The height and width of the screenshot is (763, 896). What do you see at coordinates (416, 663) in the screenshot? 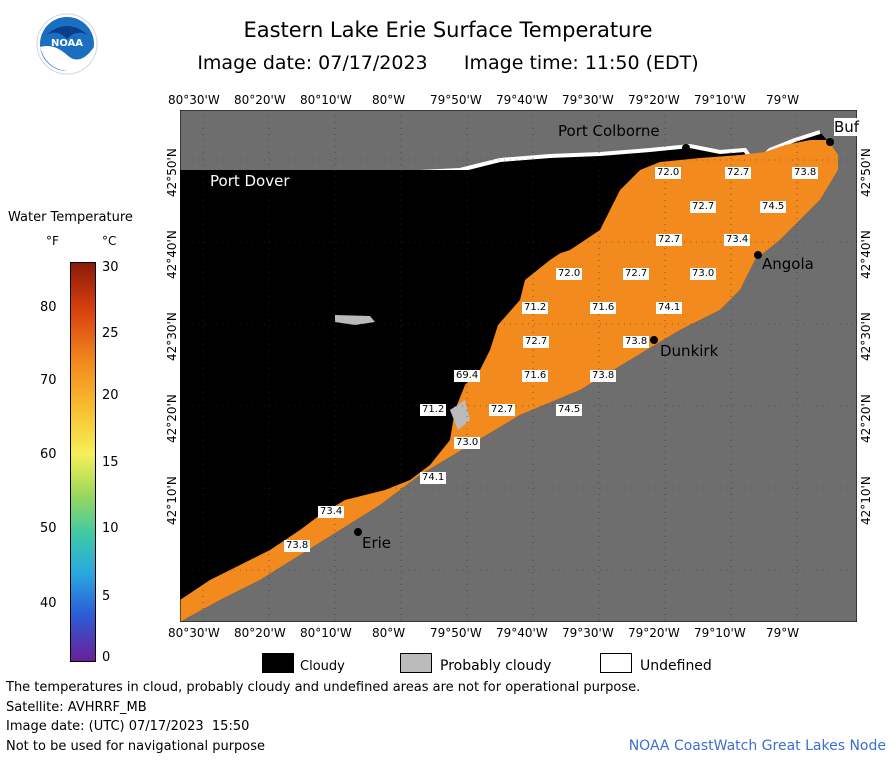
I see `legend-probably-cloudy-swatch` at bounding box center [416, 663].